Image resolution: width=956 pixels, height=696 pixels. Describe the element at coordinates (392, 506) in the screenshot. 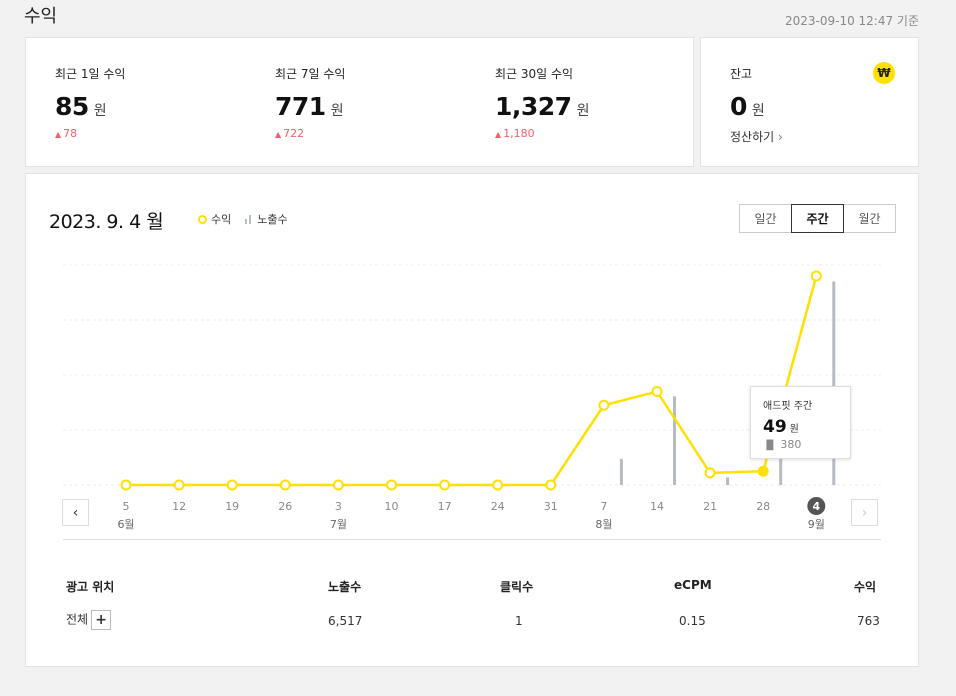

I see `x-tick-label: 10` at that location.